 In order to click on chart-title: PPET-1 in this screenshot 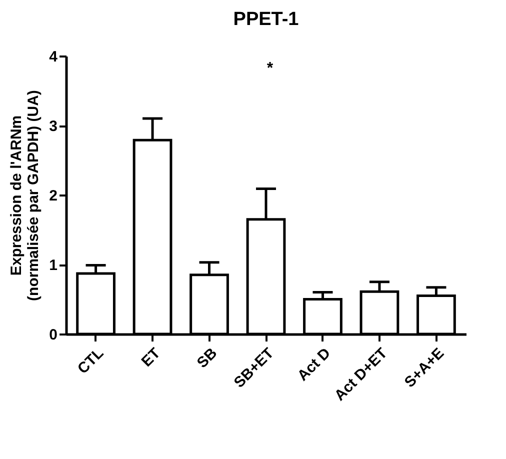, I will do `click(266, 19)`.